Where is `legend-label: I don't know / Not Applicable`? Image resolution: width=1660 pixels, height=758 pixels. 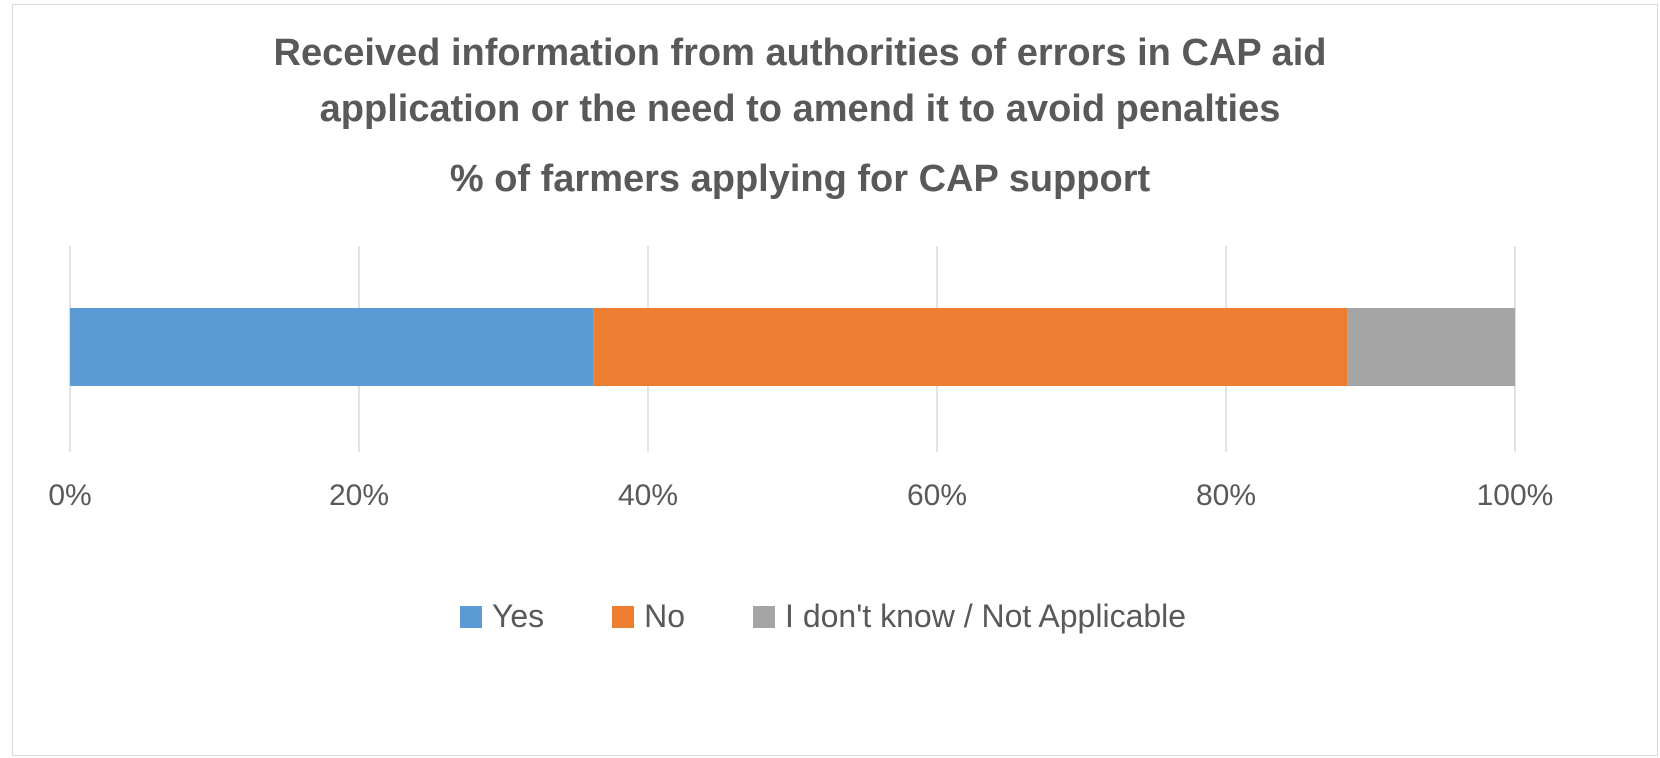
legend-label: I don't know / Not Applicable is located at coordinates (986, 616).